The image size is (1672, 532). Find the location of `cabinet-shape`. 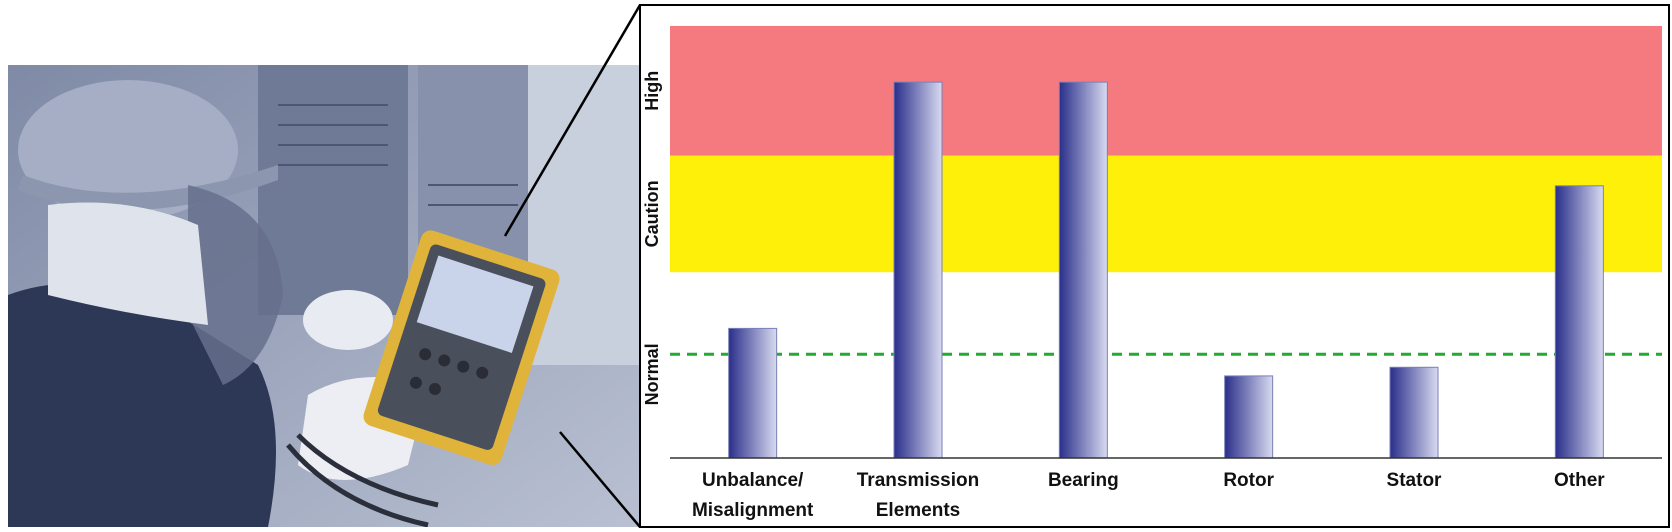

cabinet-shape is located at coordinates (333, 190).